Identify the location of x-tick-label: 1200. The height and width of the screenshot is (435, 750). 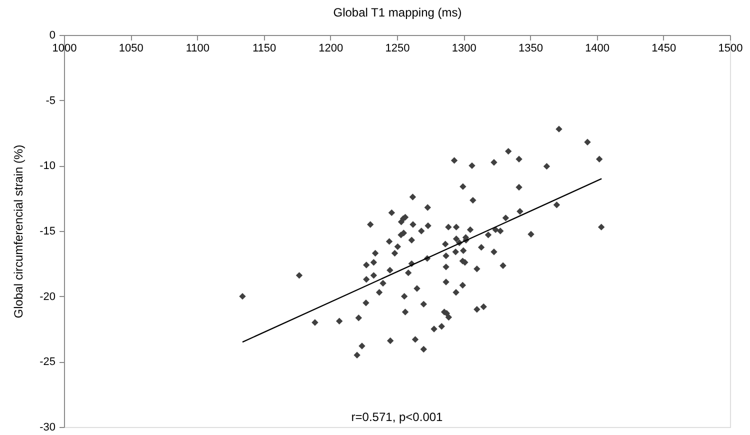
(331, 48).